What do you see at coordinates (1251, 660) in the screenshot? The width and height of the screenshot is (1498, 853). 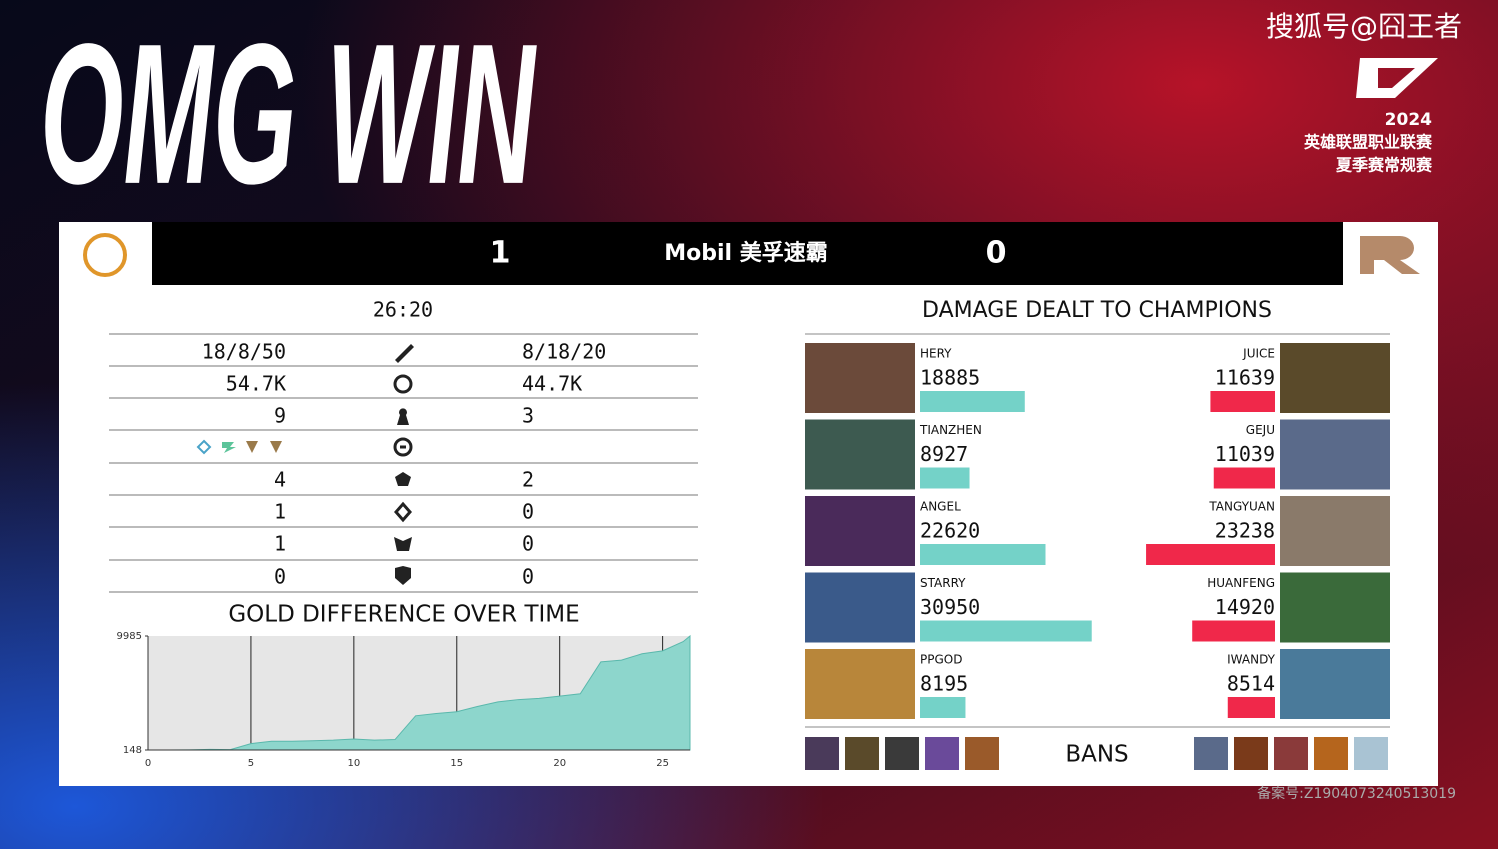 I see `player-name: IWANDY` at bounding box center [1251, 660].